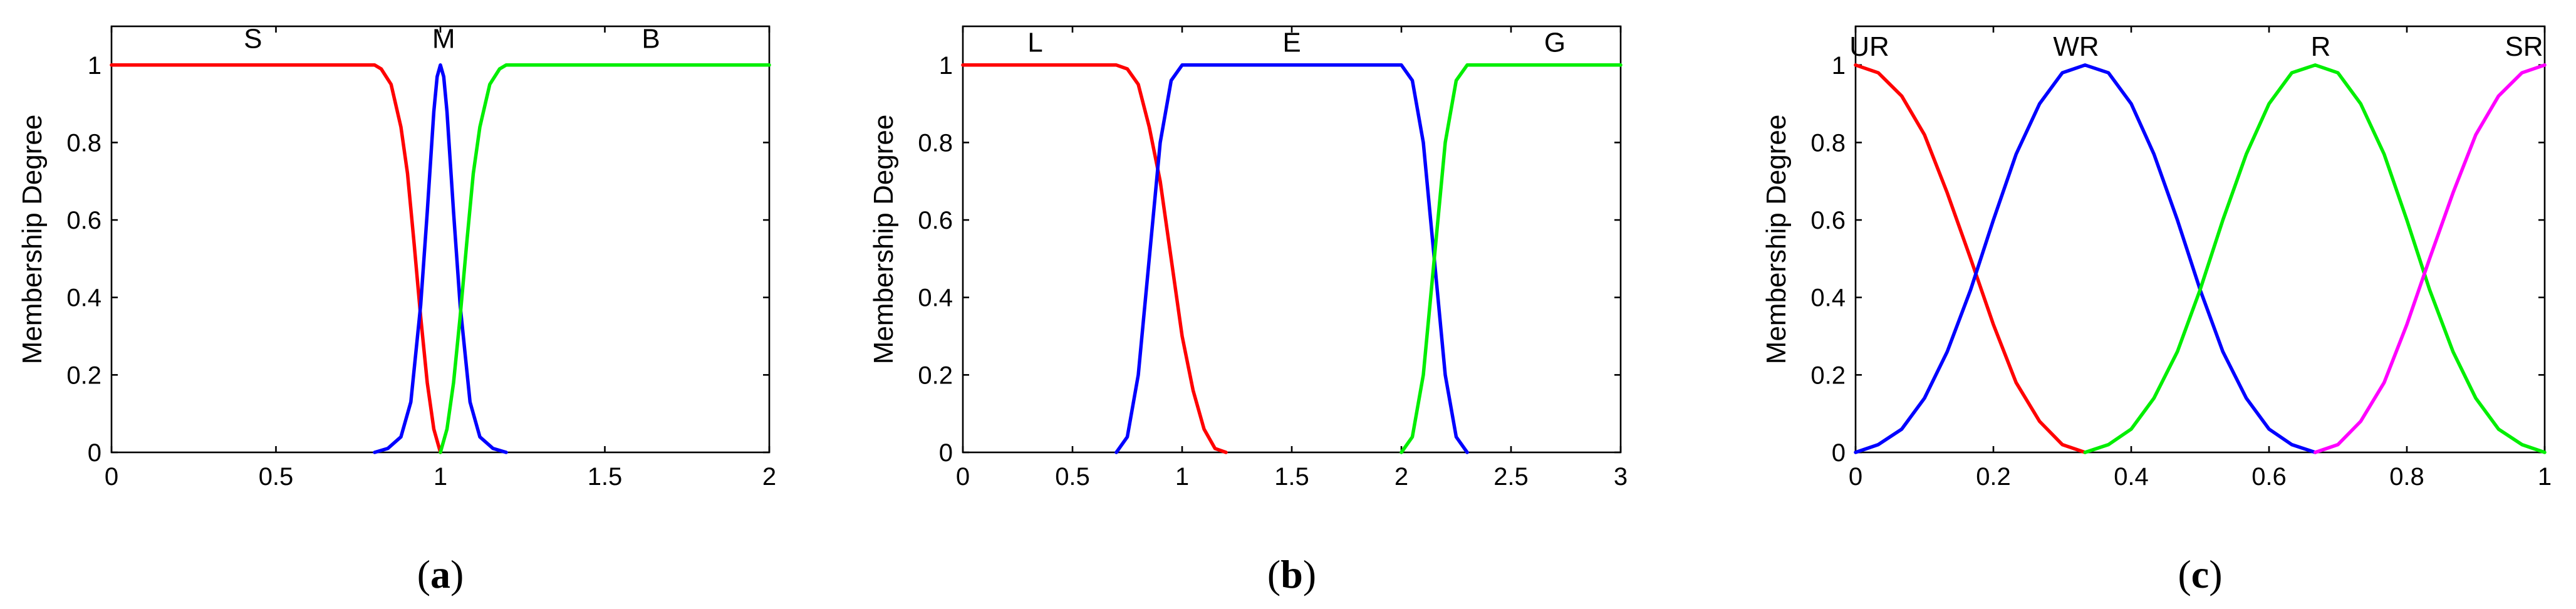 This screenshot has height=609, width=2576. I want to click on mf-label-wr: WR, so click(2076, 46).